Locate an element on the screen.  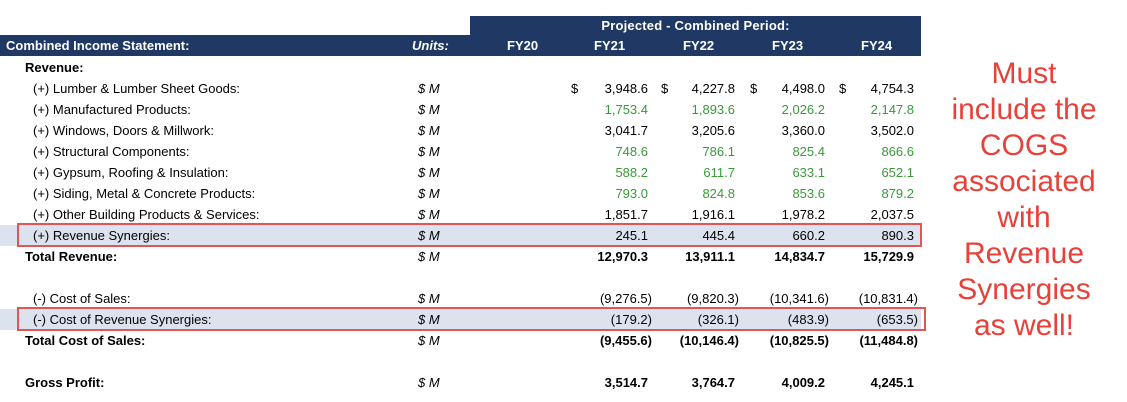
value-fy24: 2,147.8 is located at coordinates (892, 109).